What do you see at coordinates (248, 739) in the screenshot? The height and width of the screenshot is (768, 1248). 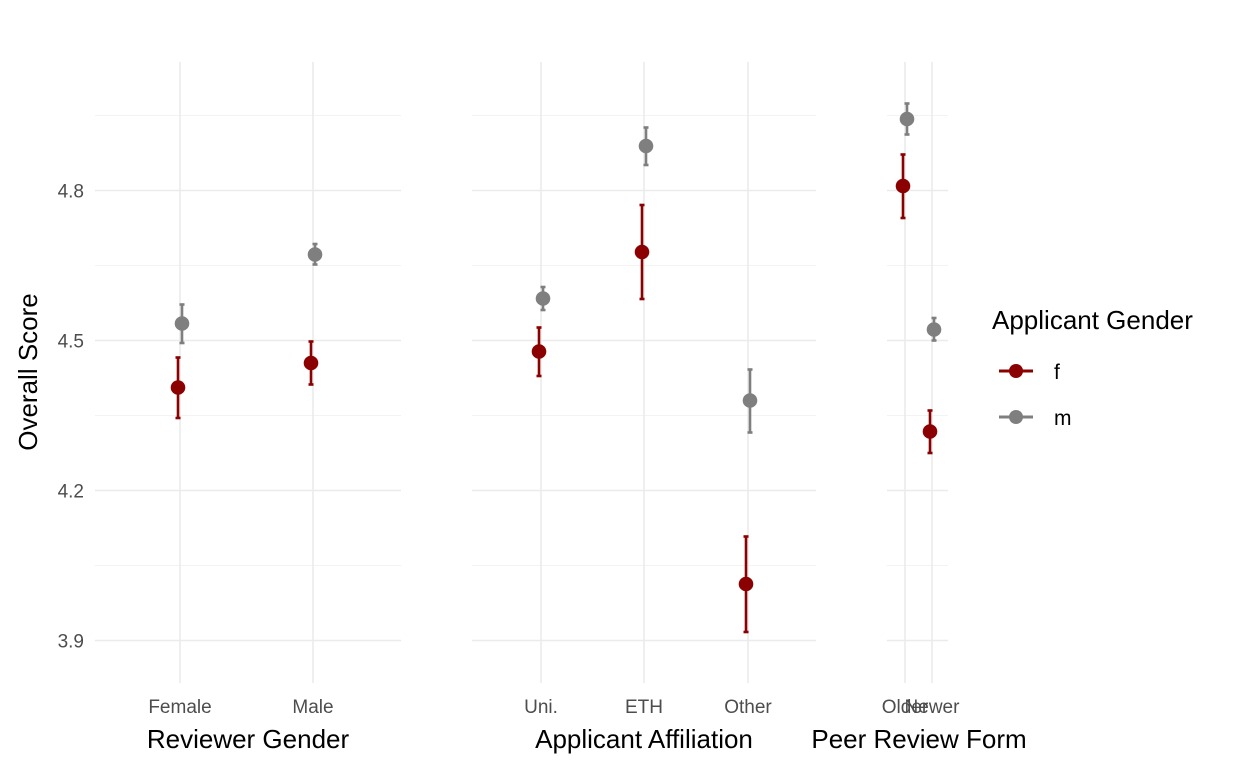 I see `x-axis-title-reviewer-gender: Reviewer Gender` at bounding box center [248, 739].